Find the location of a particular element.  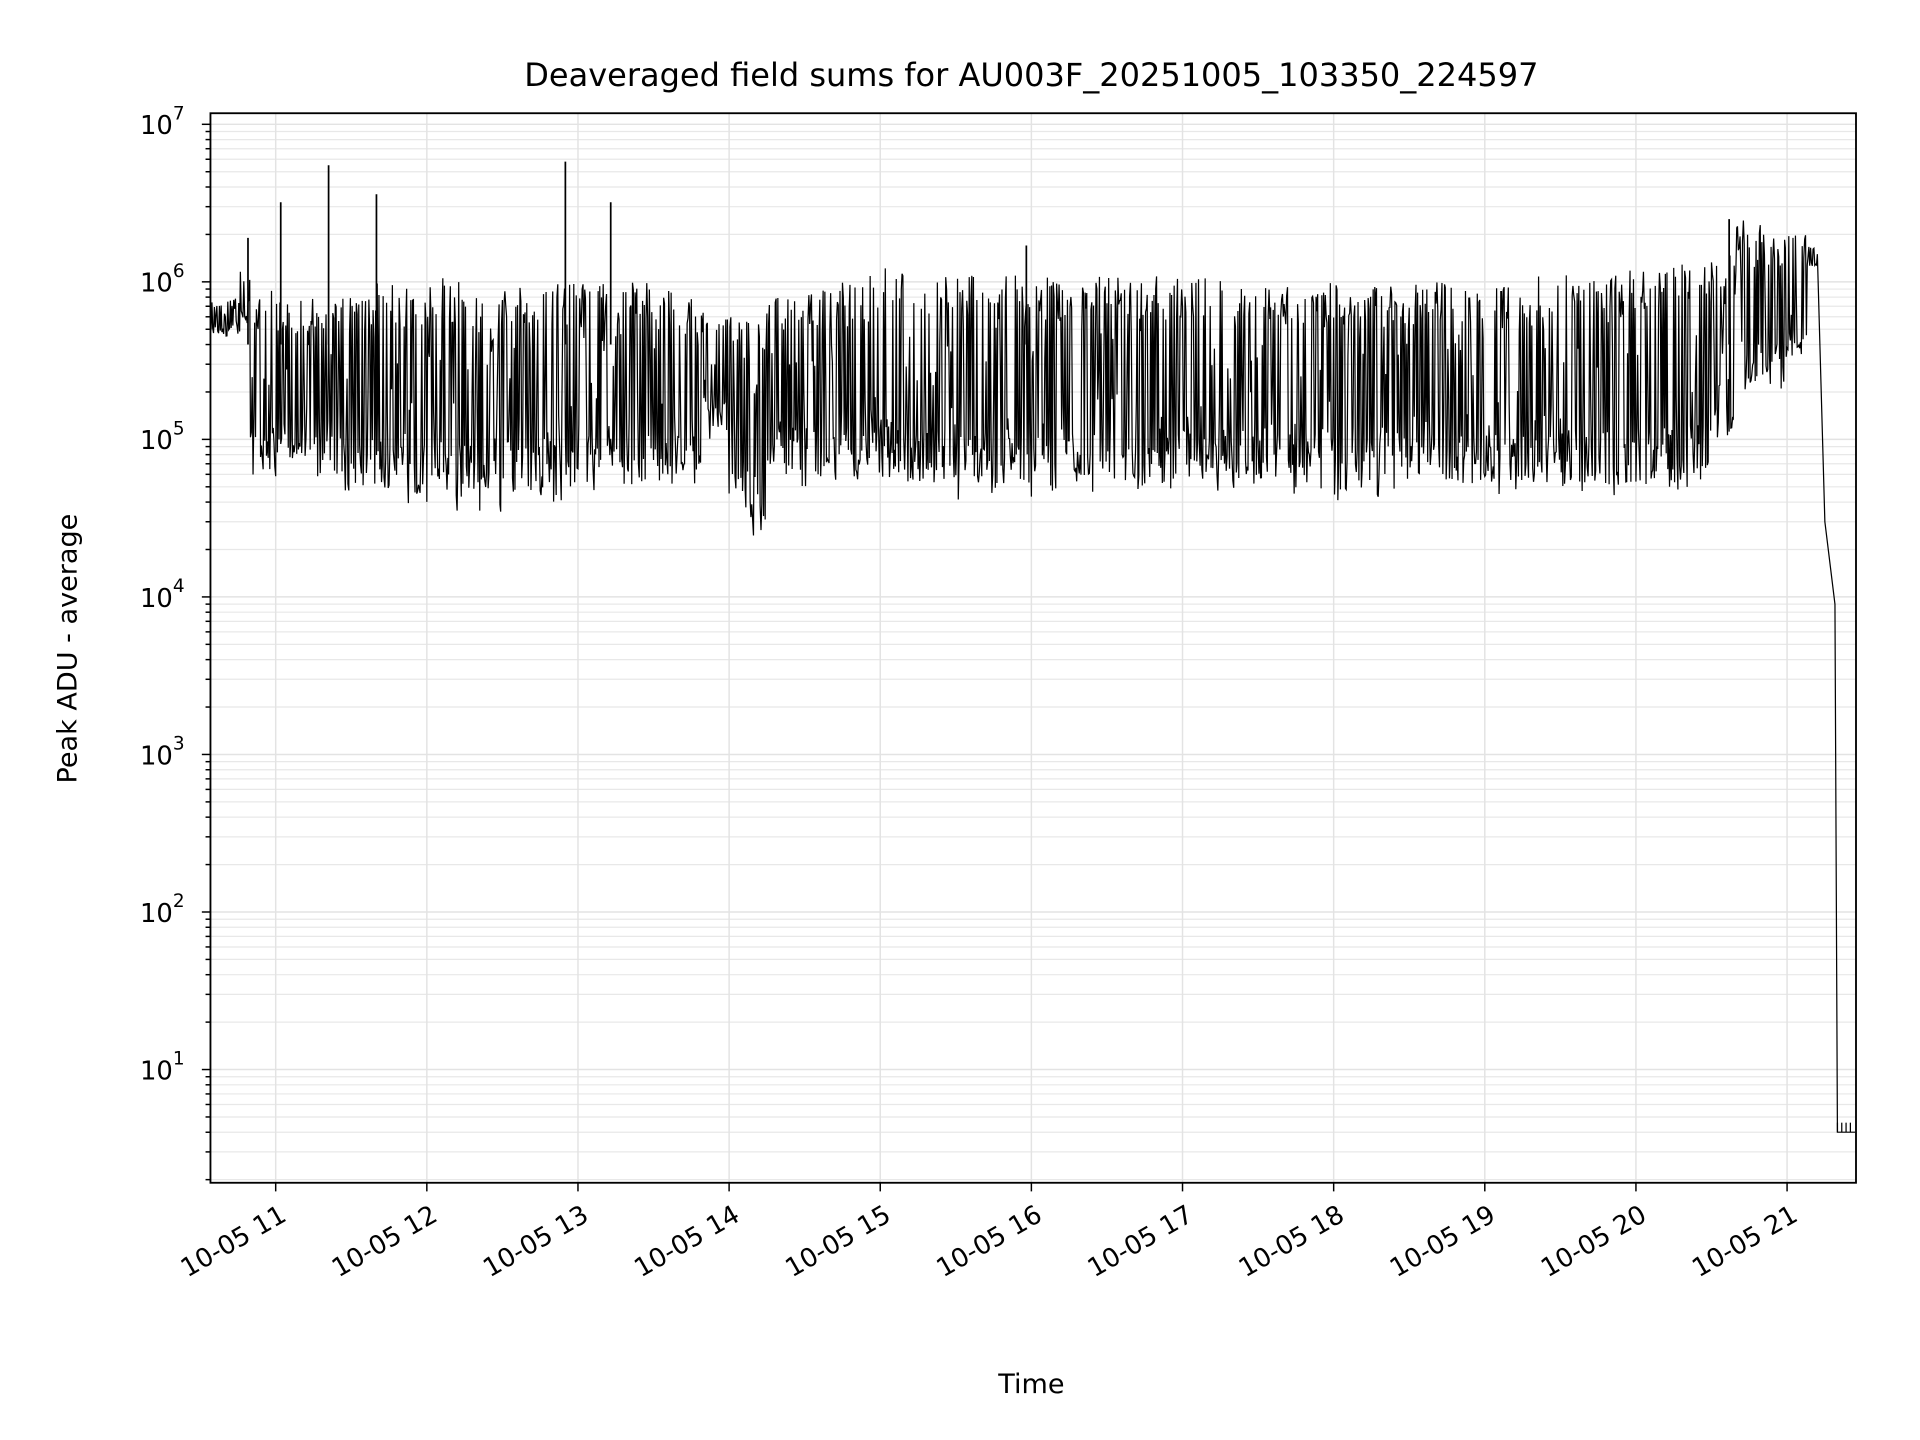

y-tick-label: 10⁷ is located at coordinates (162, 122).